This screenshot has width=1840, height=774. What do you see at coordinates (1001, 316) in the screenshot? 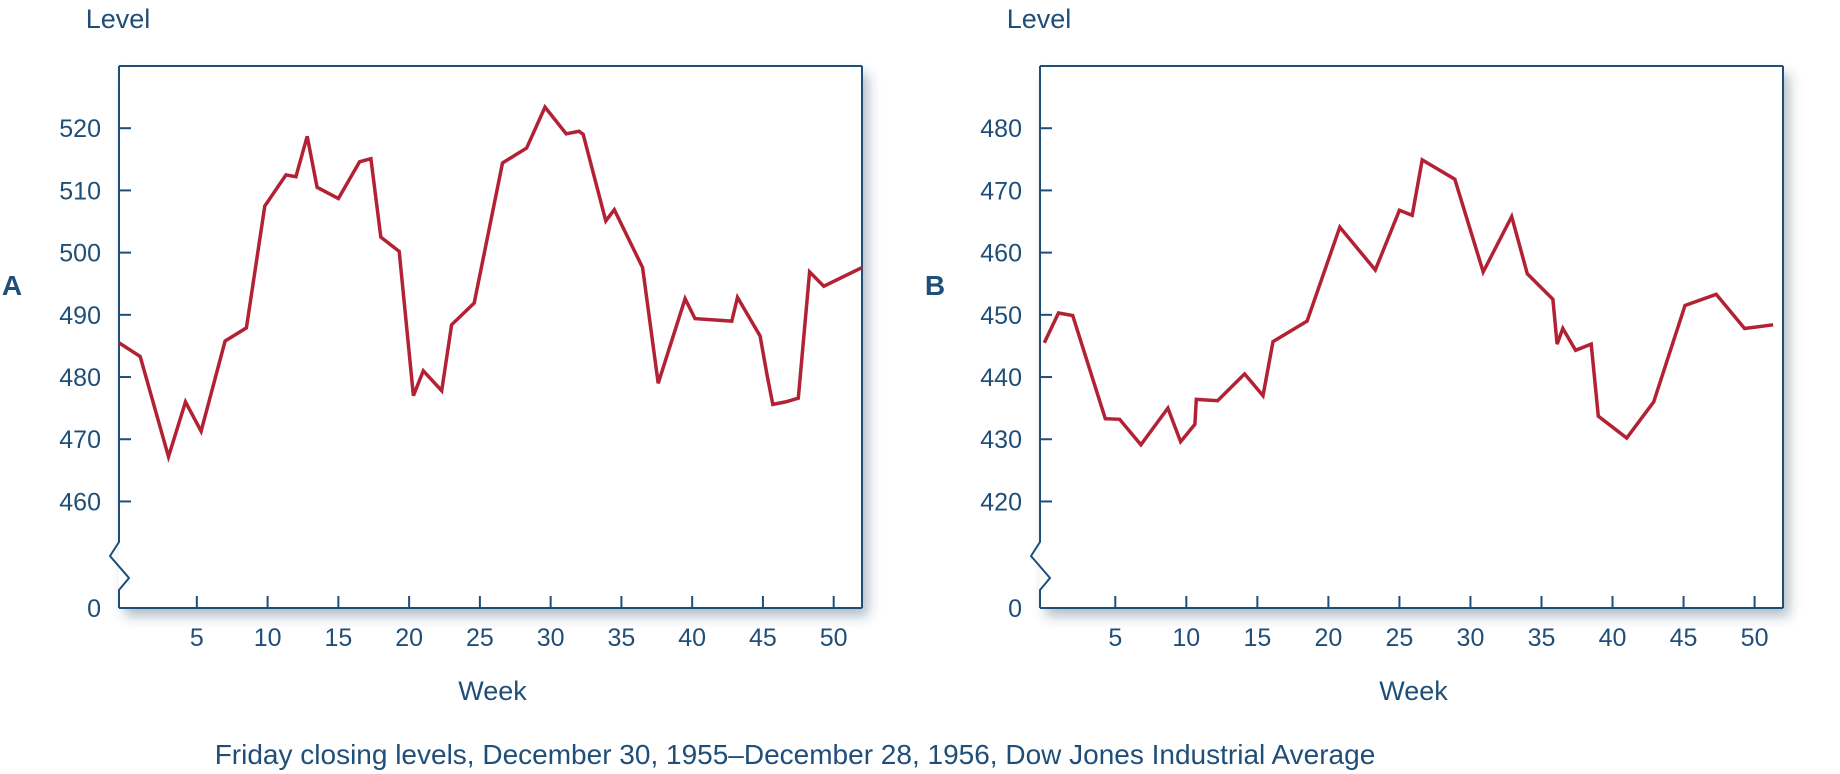
I see `y-tick-label: 450` at bounding box center [1001, 316].